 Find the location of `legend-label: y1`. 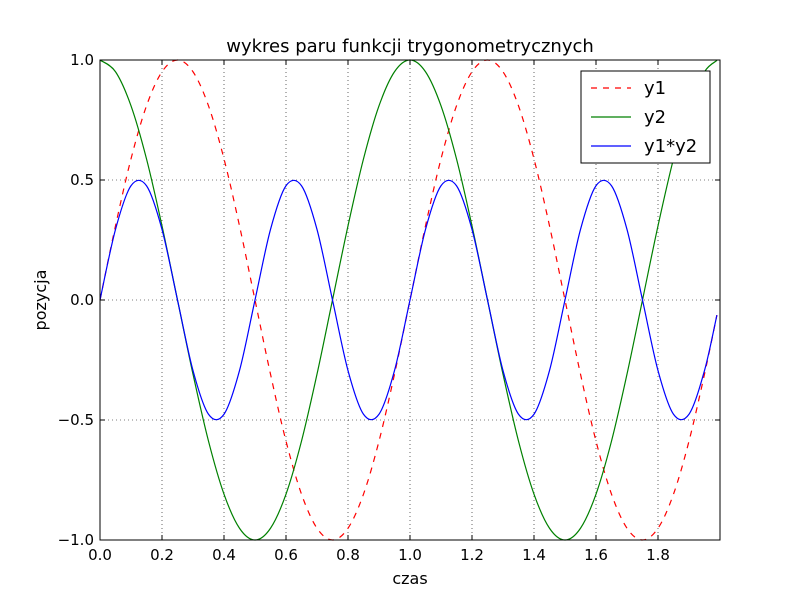

legend-label: y1 is located at coordinates (655, 88).